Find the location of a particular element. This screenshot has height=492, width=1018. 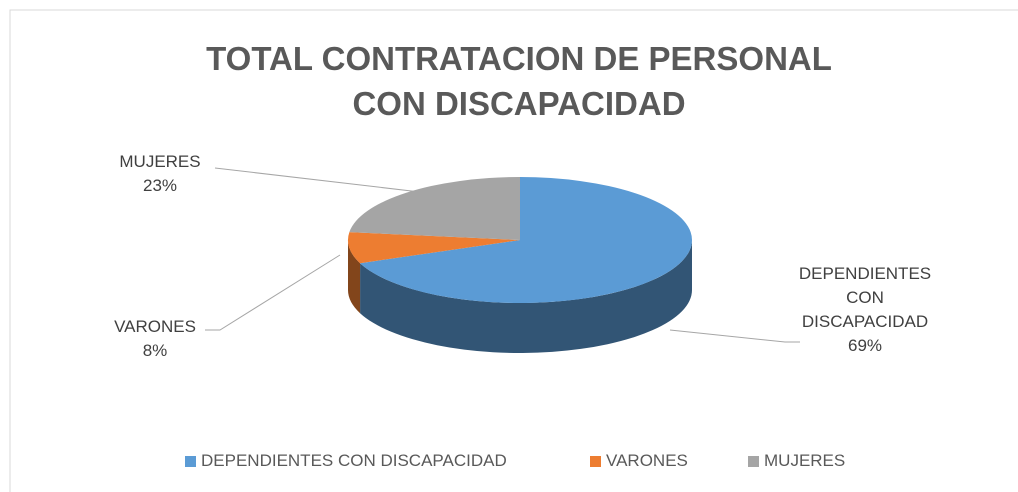

label-category: VARONES is located at coordinates (155, 326).